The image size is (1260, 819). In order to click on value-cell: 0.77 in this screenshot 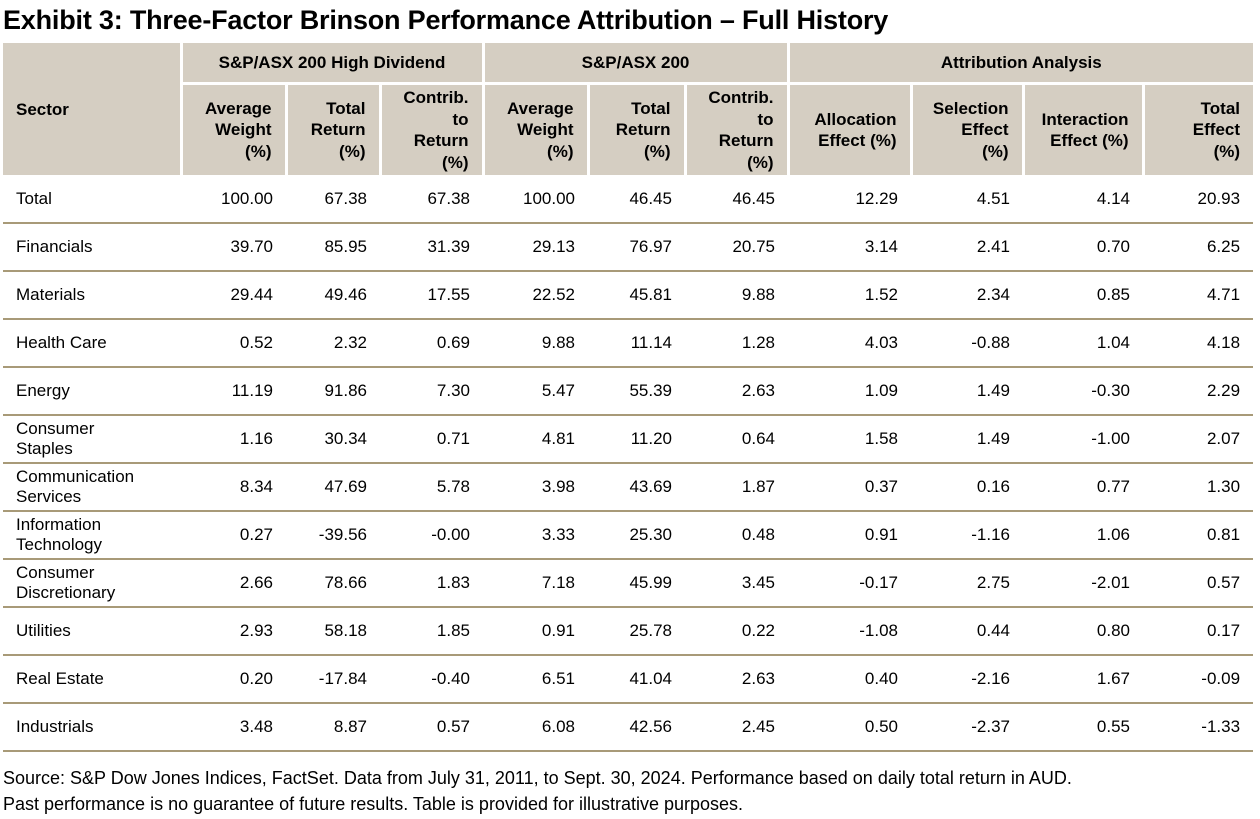, I will do `click(1083, 487)`.